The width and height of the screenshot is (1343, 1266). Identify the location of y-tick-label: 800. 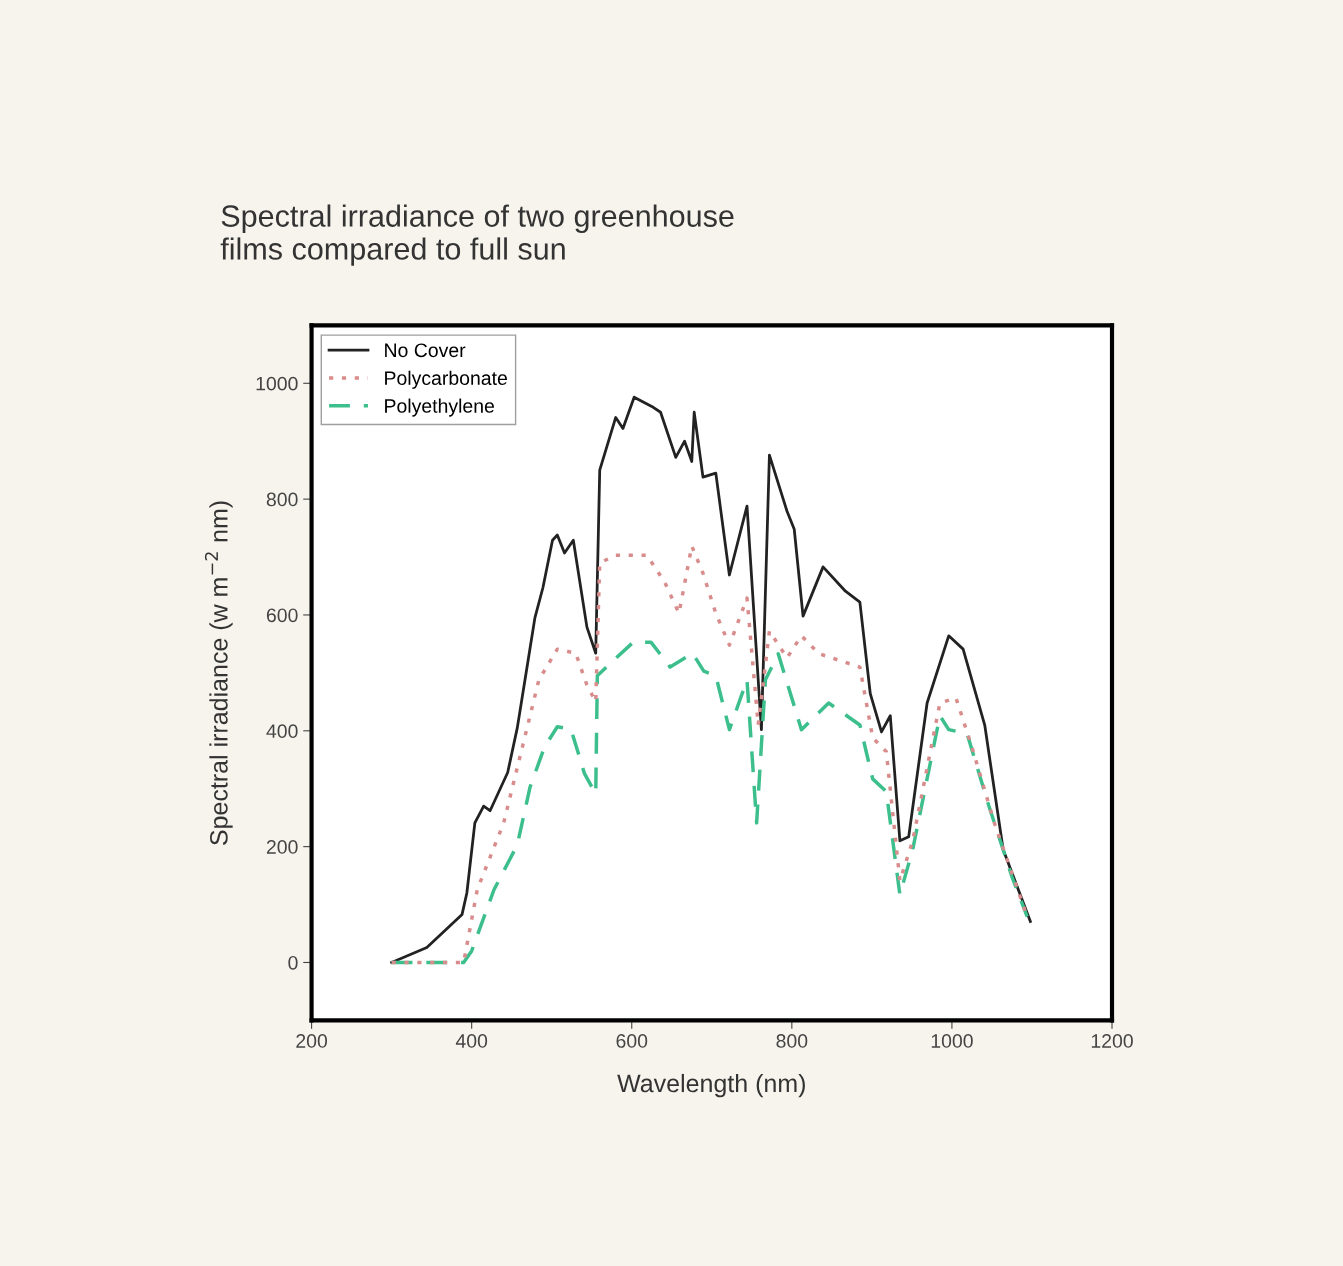
(282, 499).